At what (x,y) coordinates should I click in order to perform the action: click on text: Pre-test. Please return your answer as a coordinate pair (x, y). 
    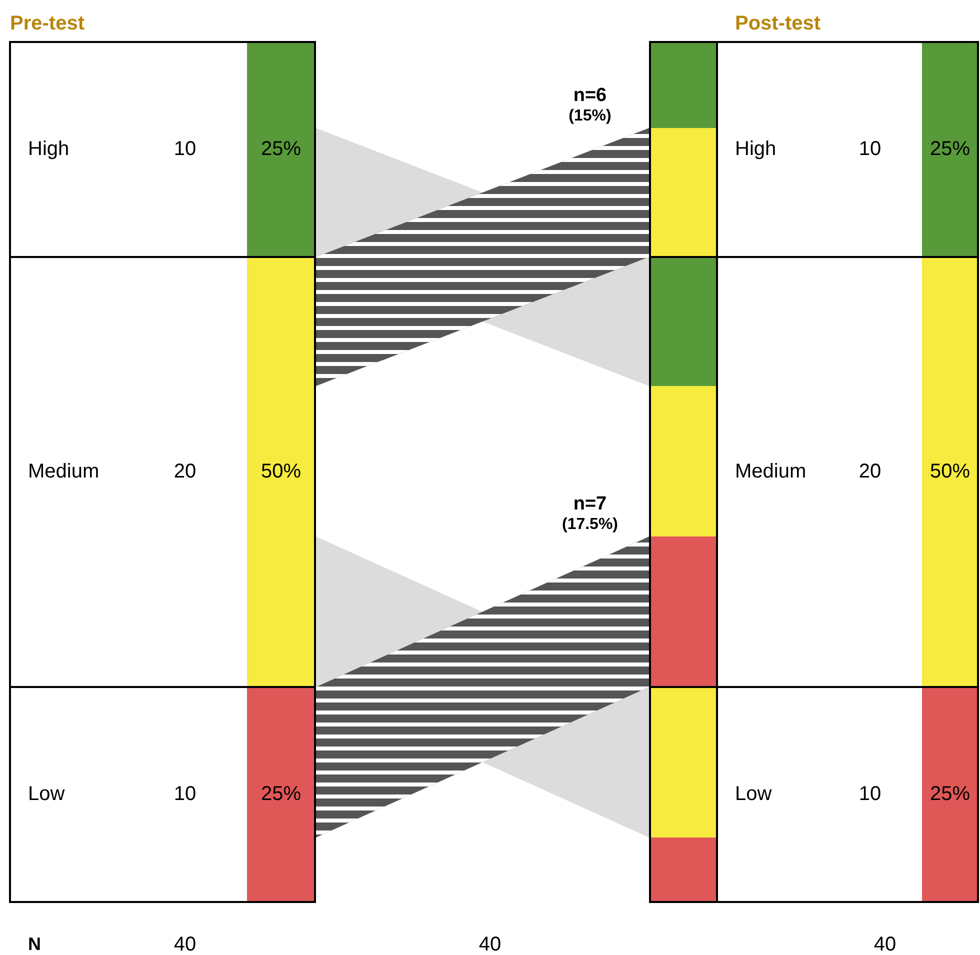
    Looking at the image, I should click on (47, 23).